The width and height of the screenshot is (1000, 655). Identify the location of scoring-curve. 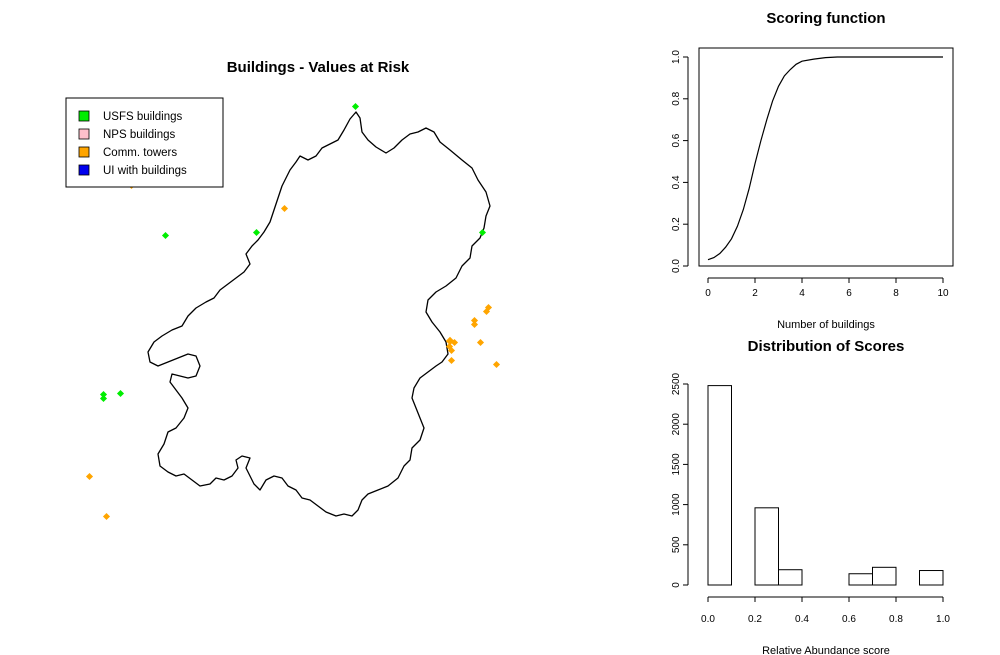
(825, 158).